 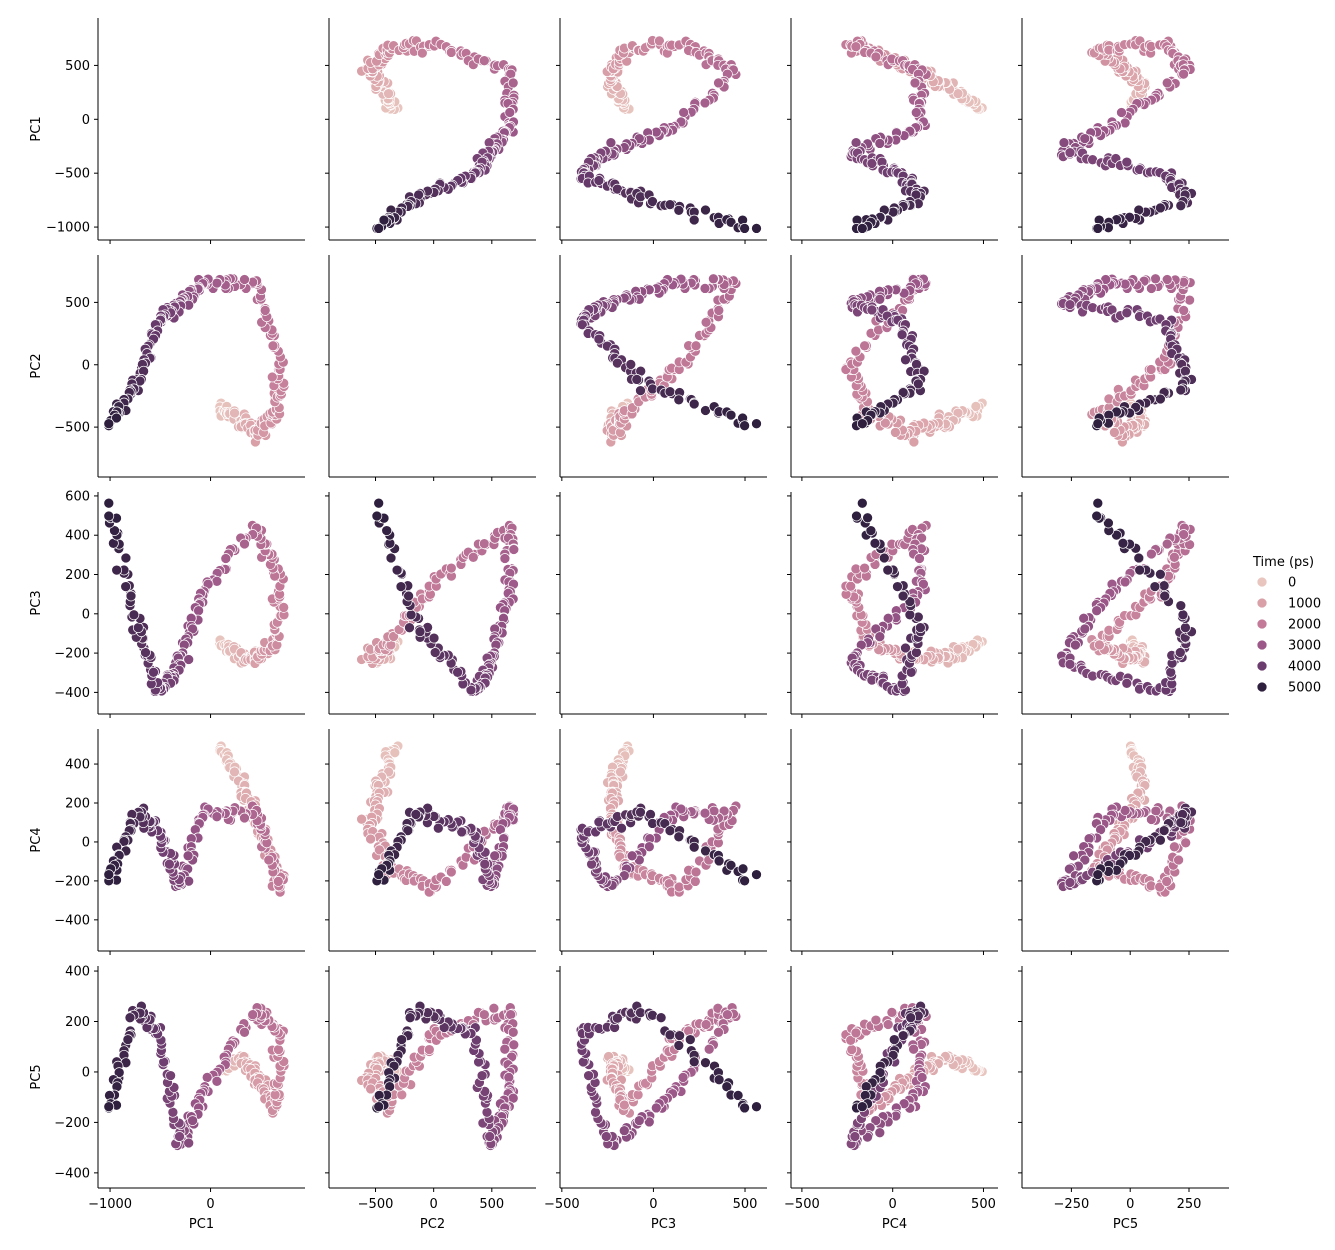 What do you see at coordinates (661, 605) in the screenshot?
I see `panel-PC3-vs-PC3` at bounding box center [661, 605].